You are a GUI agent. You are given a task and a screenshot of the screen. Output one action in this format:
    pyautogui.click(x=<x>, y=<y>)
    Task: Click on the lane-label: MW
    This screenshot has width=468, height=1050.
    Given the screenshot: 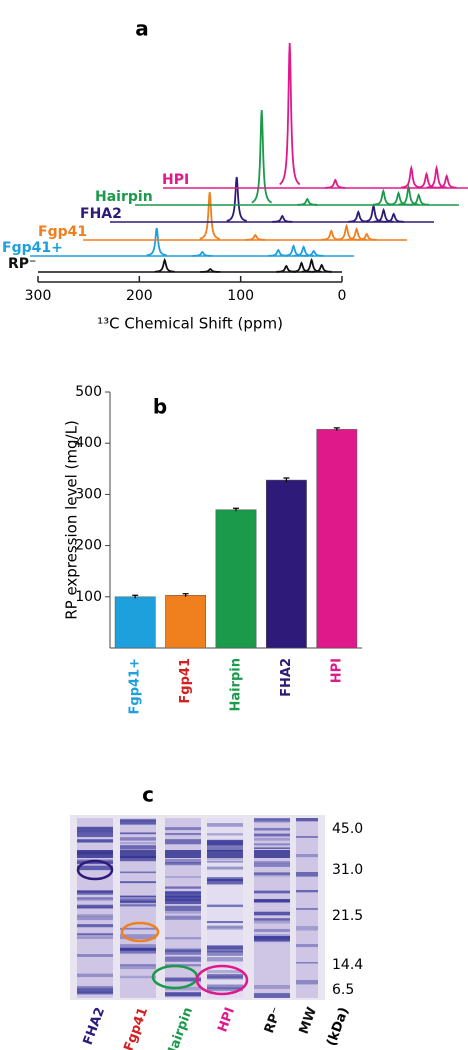 What is the action you would take?
    pyautogui.click(x=308, y=1020)
    